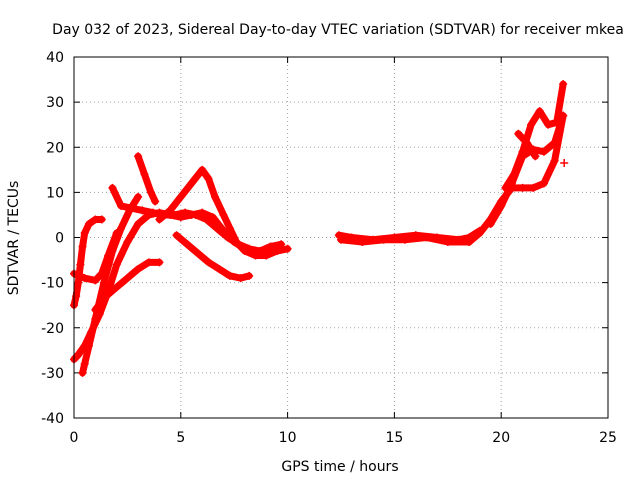 The image size is (640, 480). I want to click on x-tick-label: 10, so click(288, 438).